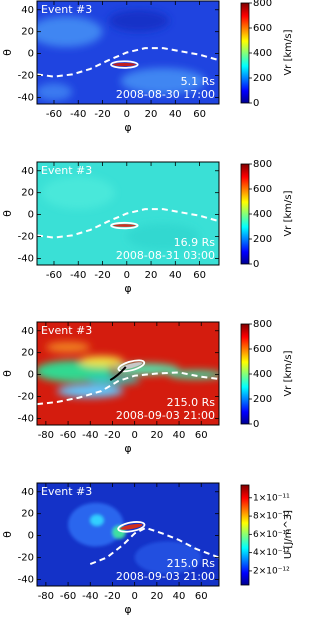 The width and height of the screenshot is (320, 621). Describe the element at coordinates (165, 255) in the screenshot. I see `annotation: 2008-08-31 03:00` at that location.